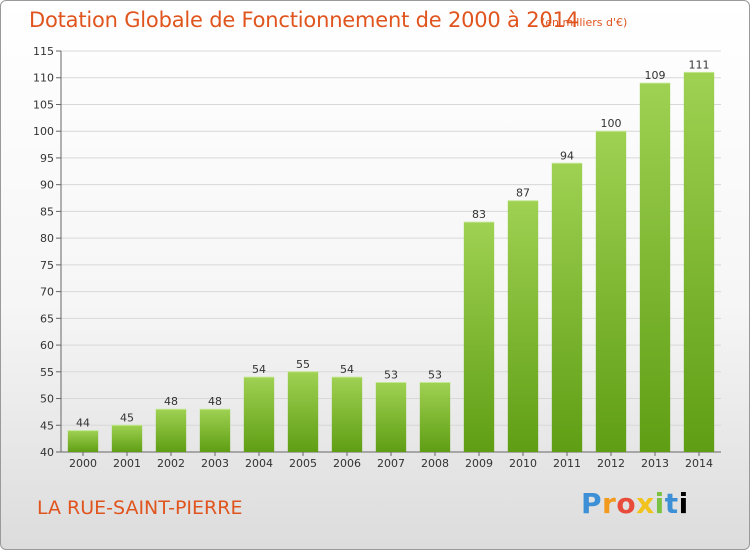 This screenshot has height=550, width=750. I want to click on y-tick-label: 100, so click(43, 131).